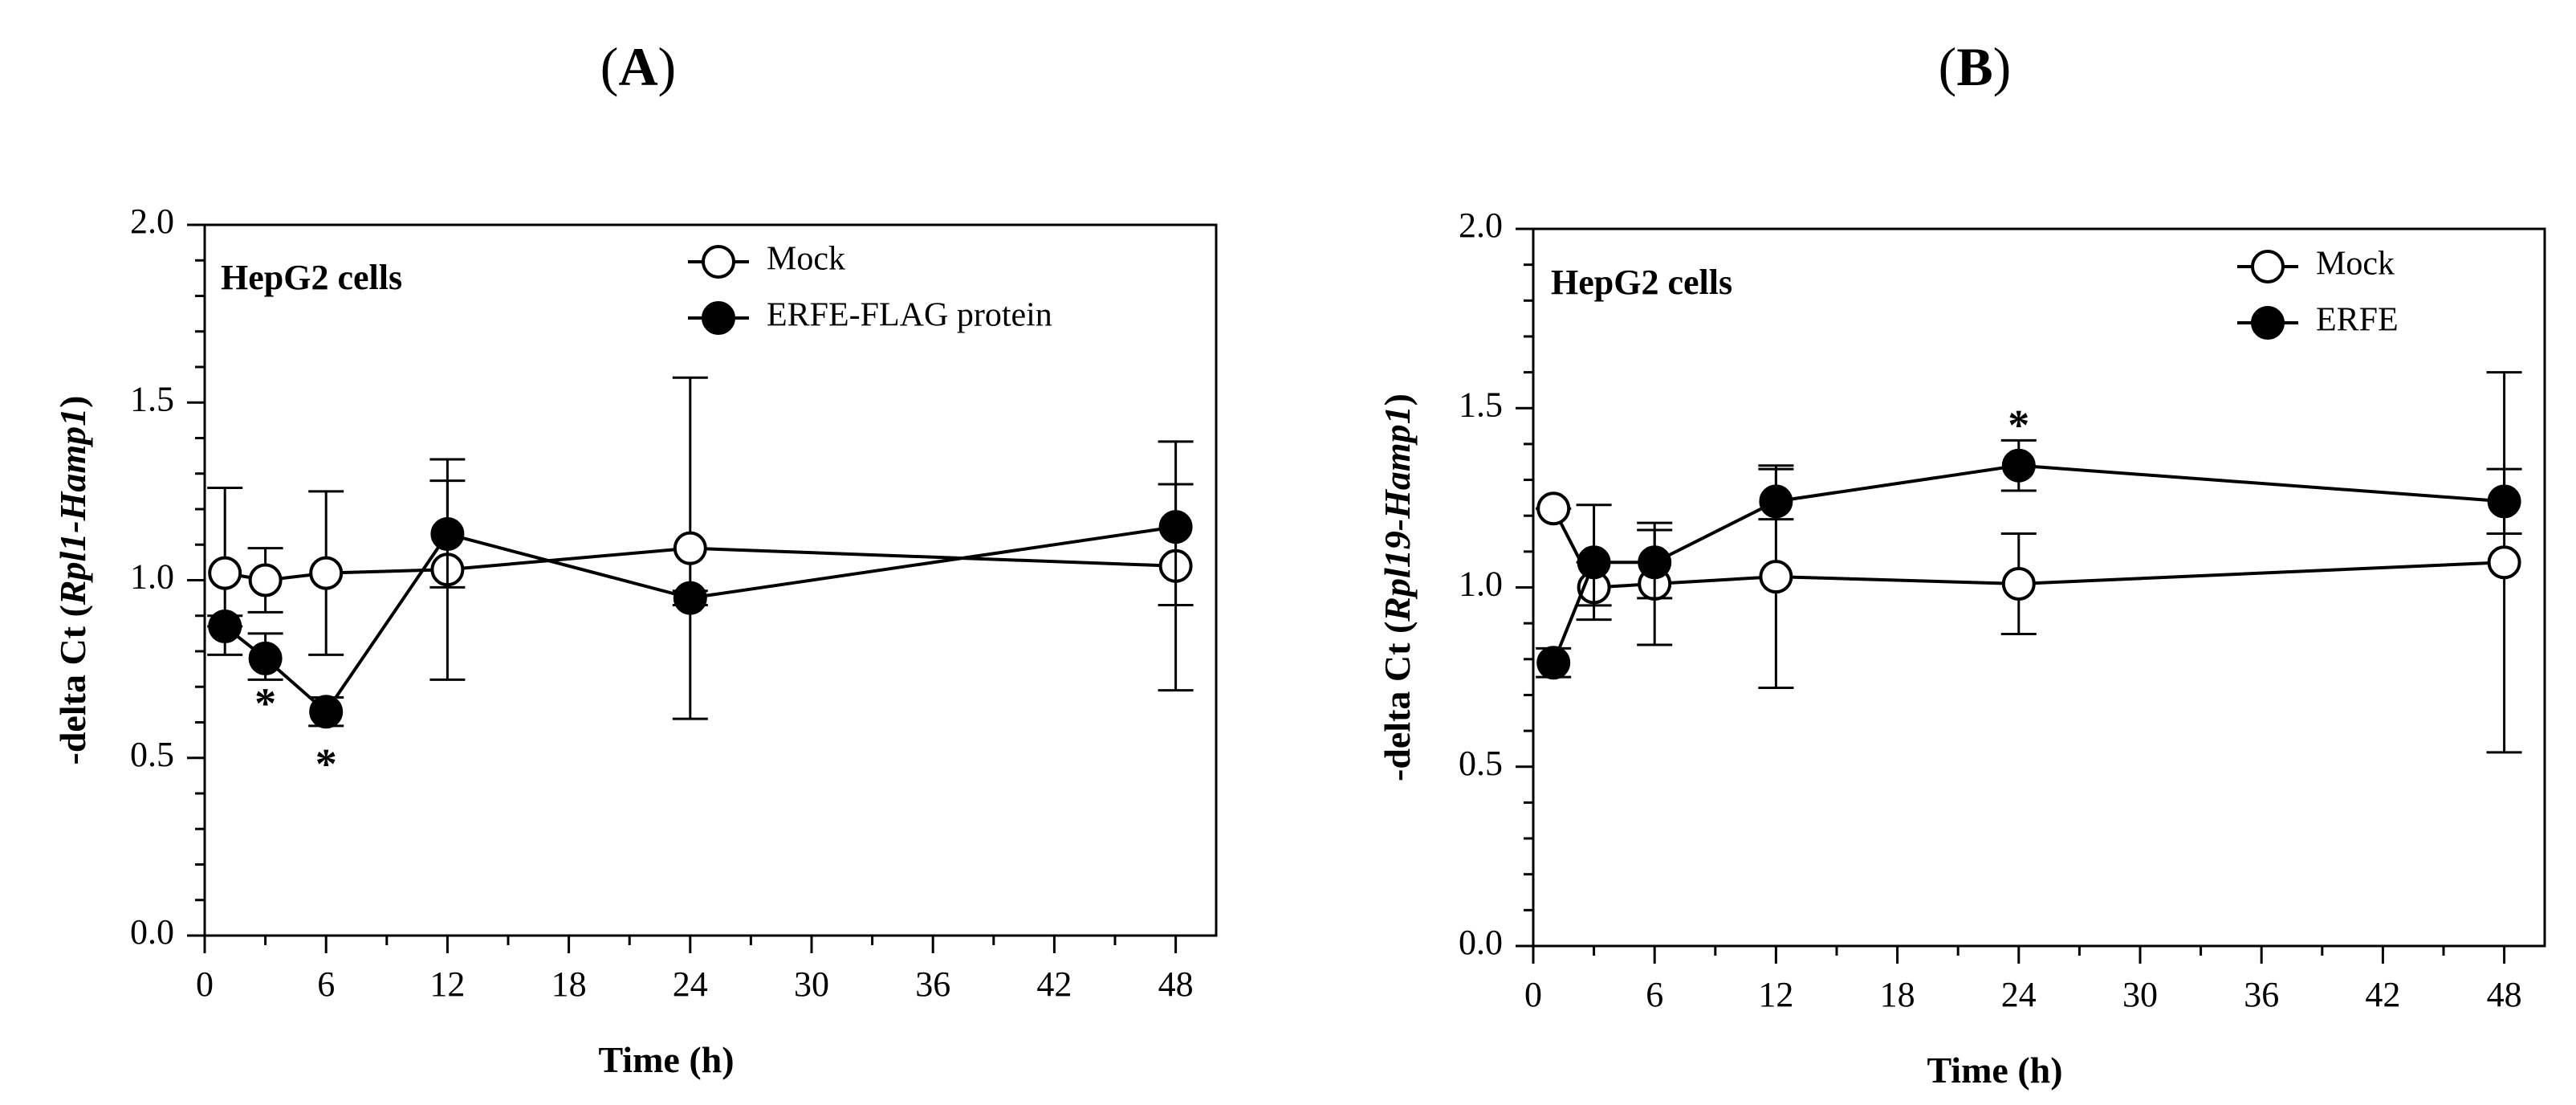 The height and width of the screenshot is (1105, 2576). I want to click on panel-label: (B), so click(1975, 66).